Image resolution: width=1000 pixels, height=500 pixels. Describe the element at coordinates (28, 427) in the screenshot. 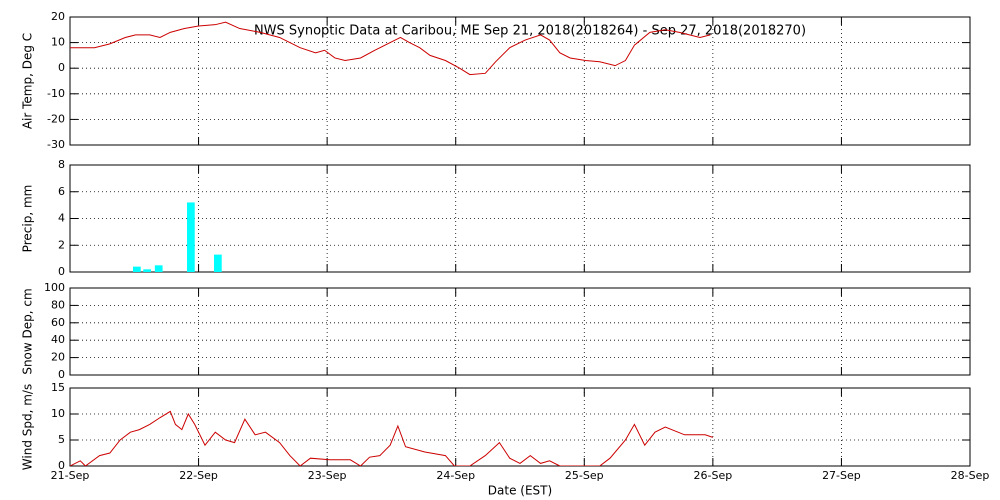

I see `y-axis-label: Wind Spd, m/s` at that location.